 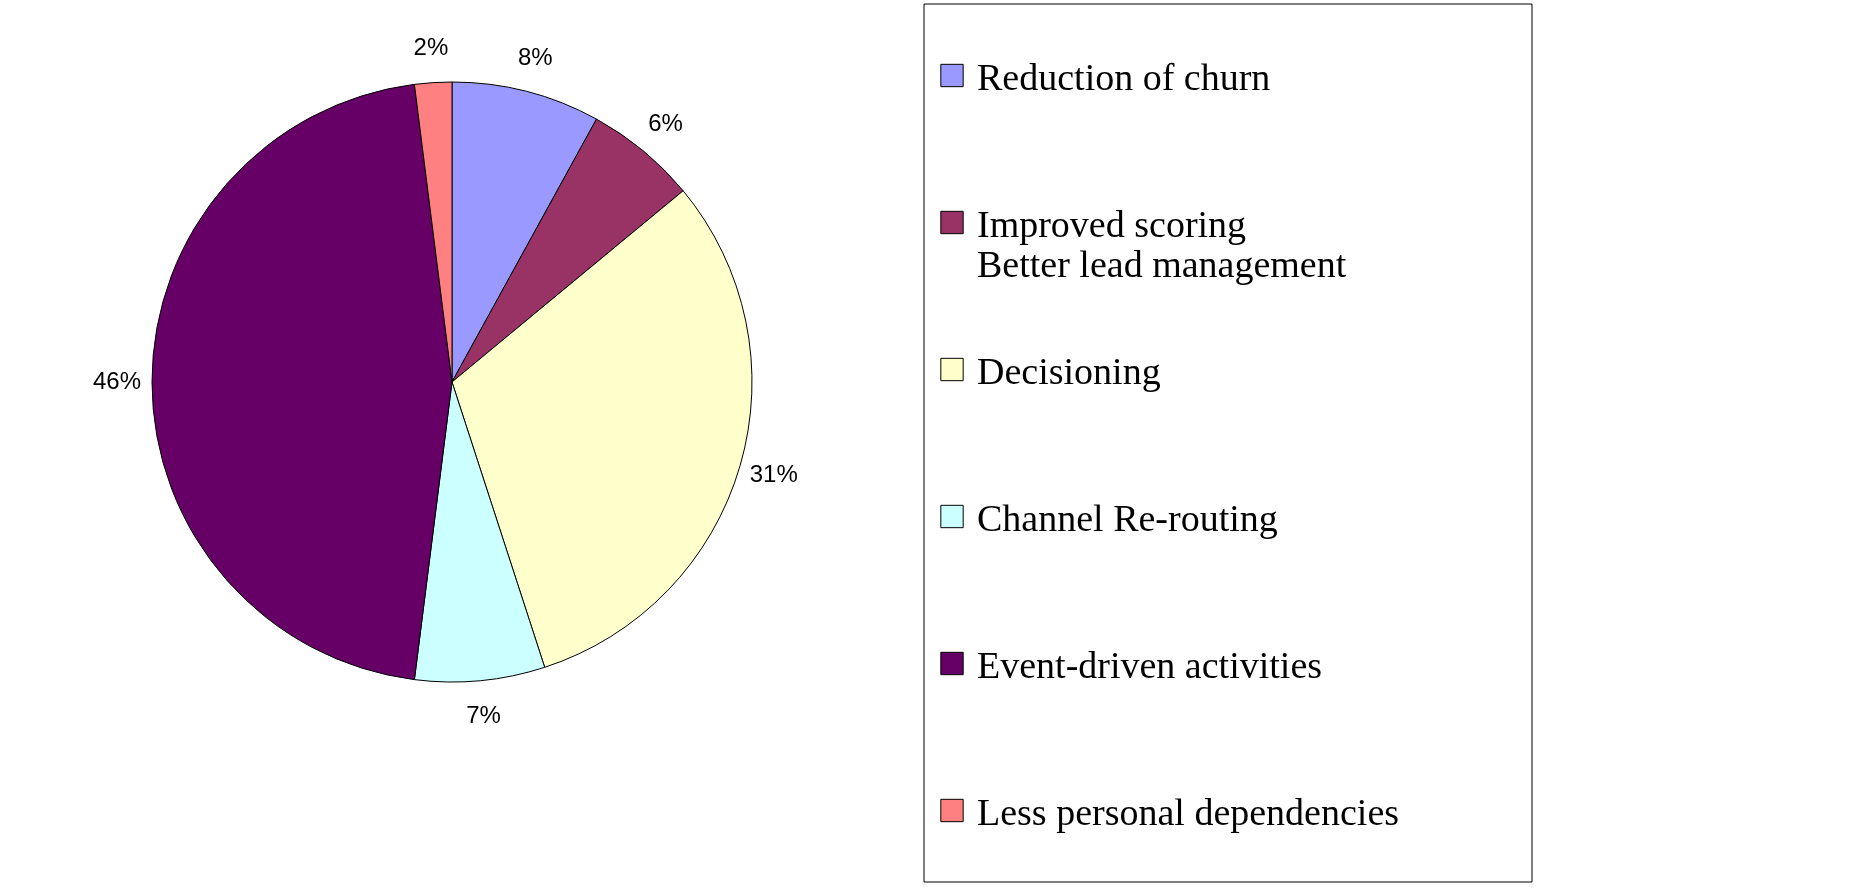 What do you see at coordinates (1127, 517) in the screenshot?
I see `legend-label: Channel Re-routing` at bounding box center [1127, 517].